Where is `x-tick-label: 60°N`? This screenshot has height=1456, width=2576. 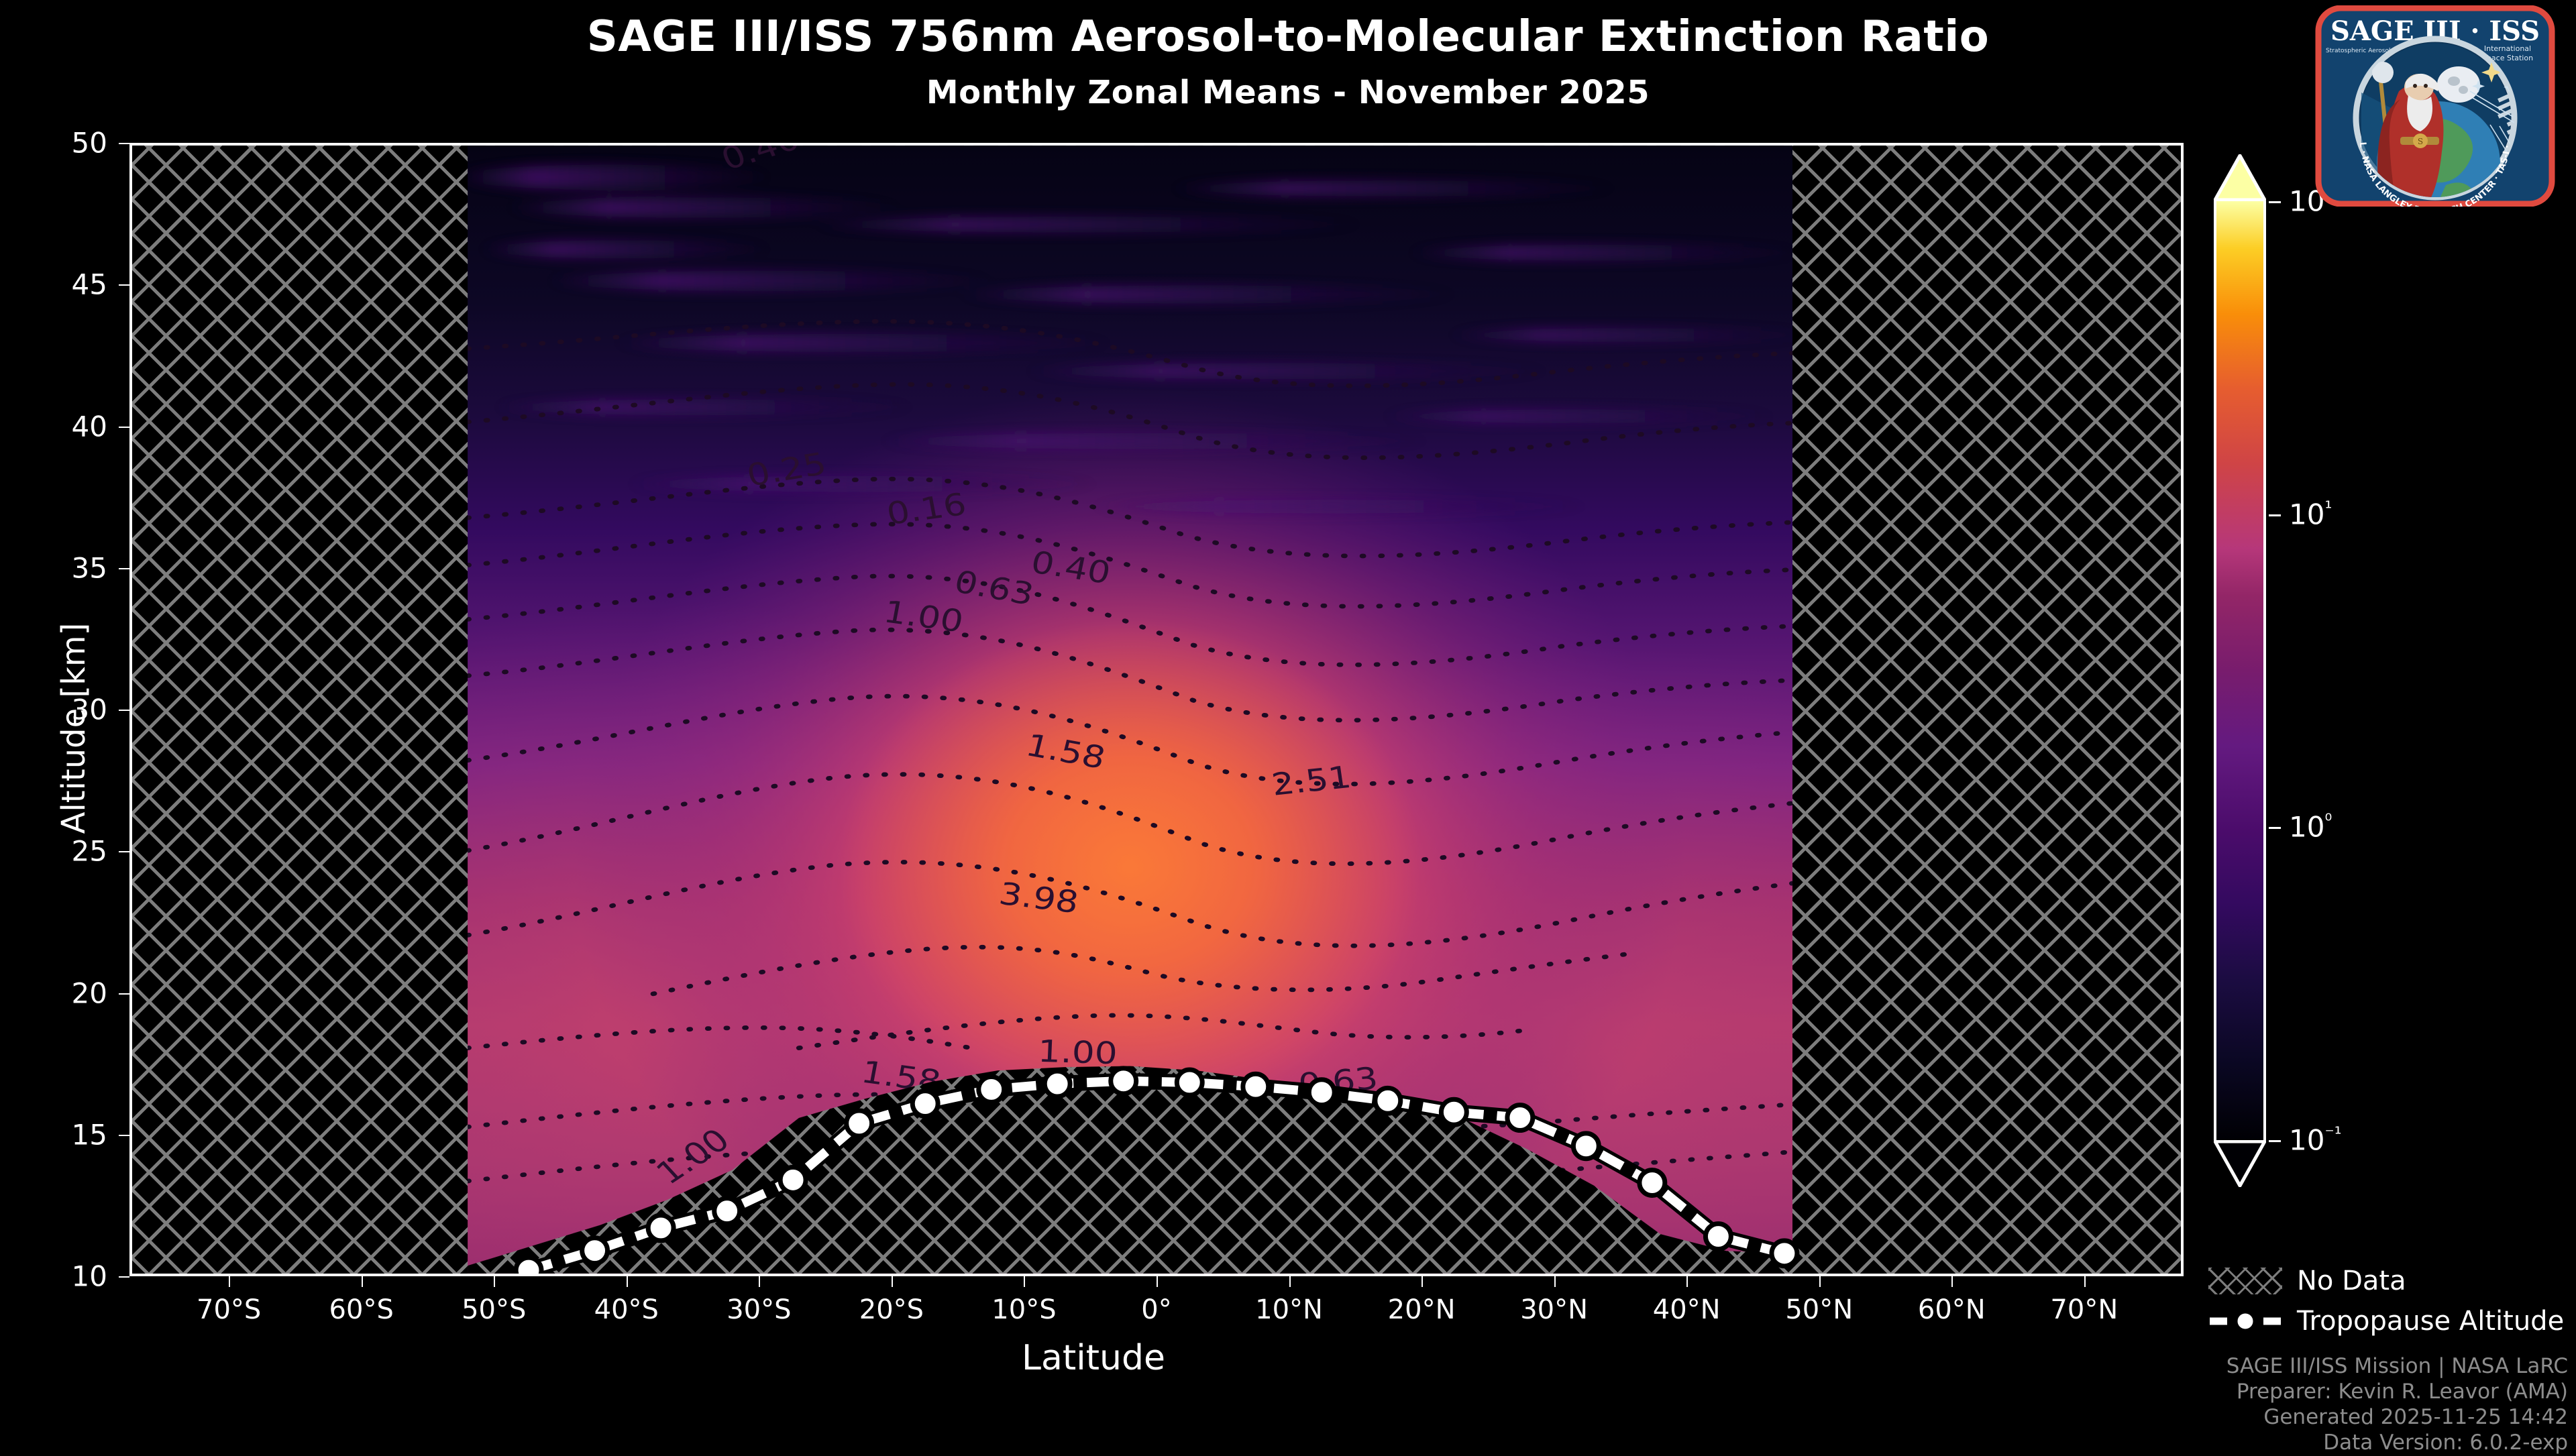 x-tick-label: 60°N is located at coordinates (1951, 1309).